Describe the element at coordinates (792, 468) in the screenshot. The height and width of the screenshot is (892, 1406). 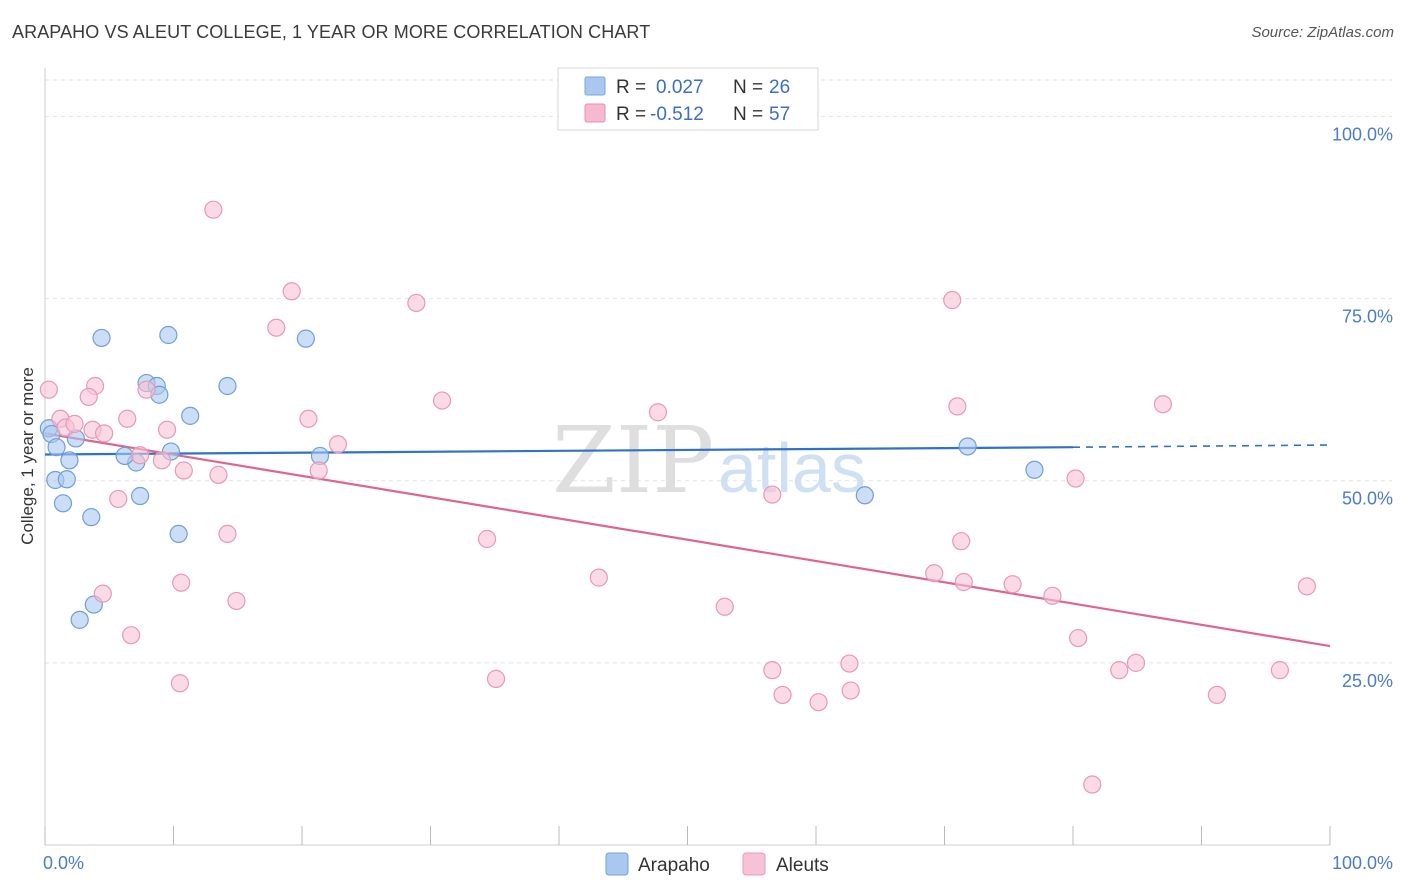
I see `watermark-atlas: atlas` at that location.